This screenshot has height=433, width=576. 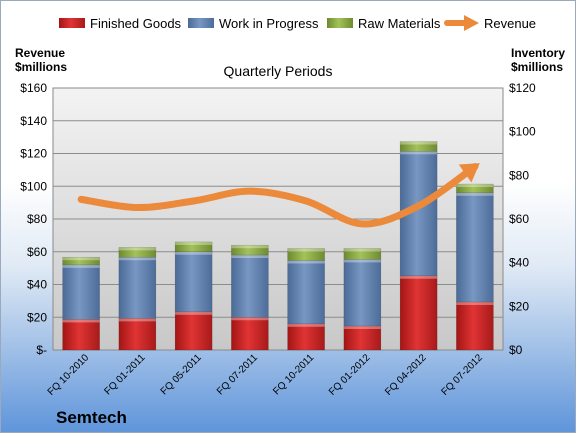 I want to click on legend-label-finished-goods: Finished Goods, so click(x=136, y=23).